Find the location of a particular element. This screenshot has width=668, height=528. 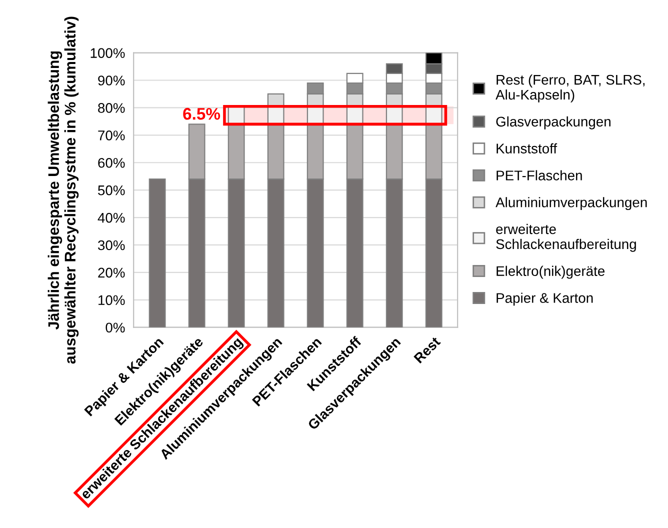

y-tick-label: 10% is located at coordinates (111, 300).